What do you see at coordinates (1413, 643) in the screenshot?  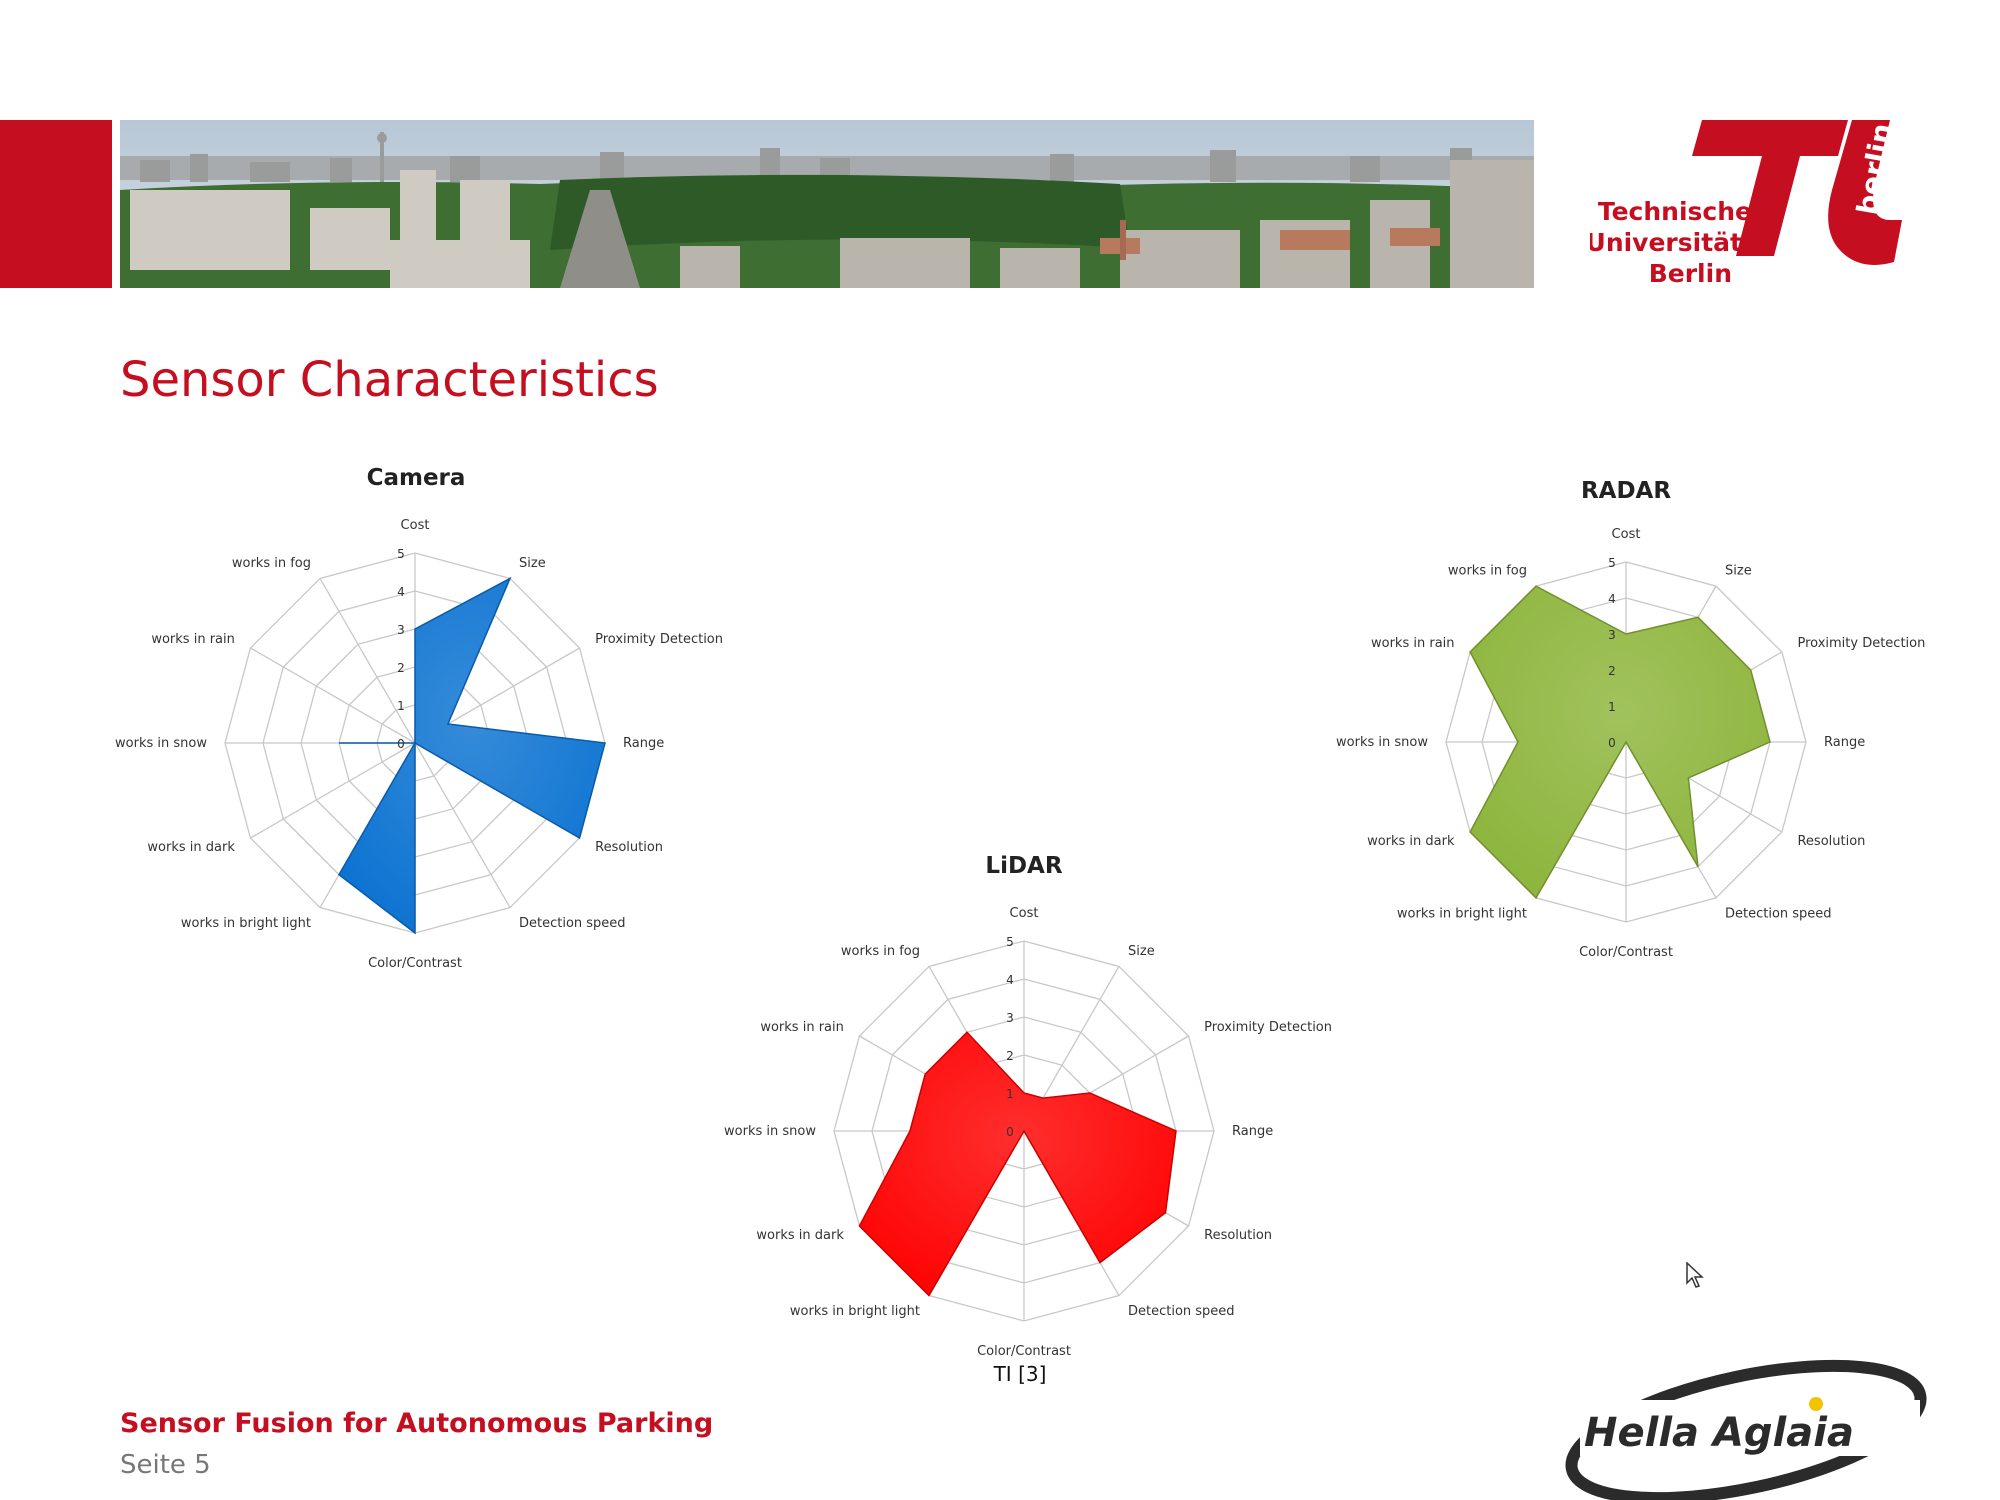 I see `radar-category-label: works in rain` at bounding box center [1413, 643].